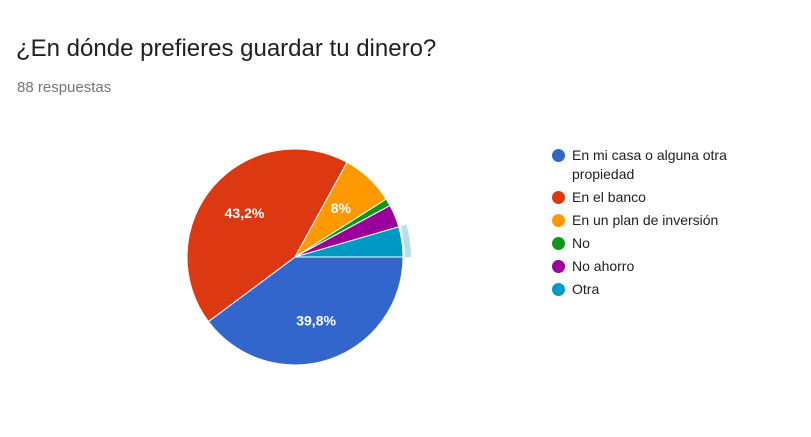 The width and height of the screenshot is (811, 437). I want to click on legend-item-en-mi-casa-o-alguna-otra-propiedad: En mi casa o alguna otra propiedad, so click(667, 165).